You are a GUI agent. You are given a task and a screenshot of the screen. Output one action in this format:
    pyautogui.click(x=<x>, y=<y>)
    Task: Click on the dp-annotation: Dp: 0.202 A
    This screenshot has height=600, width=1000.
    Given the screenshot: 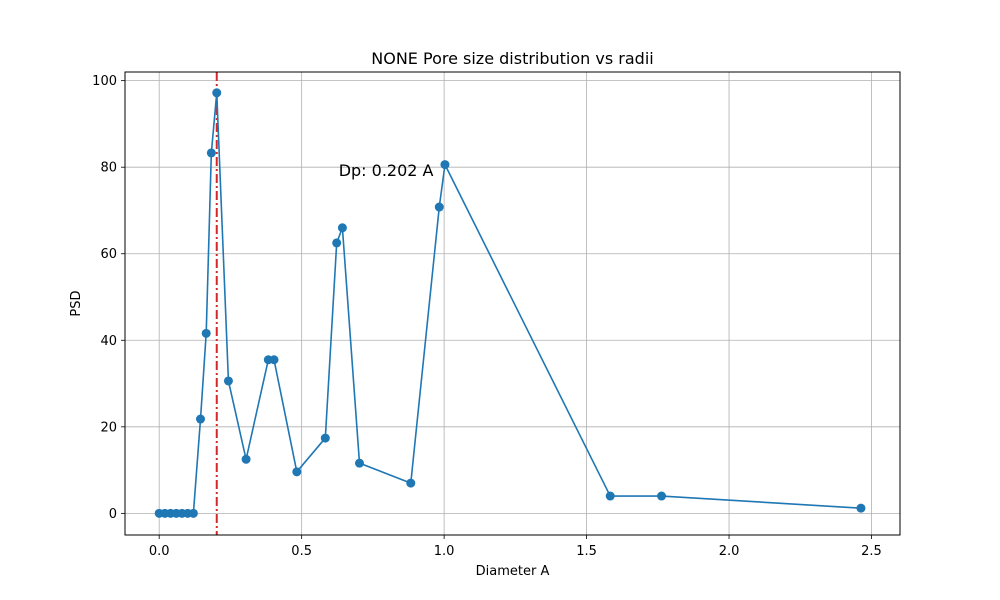 What is the action you would take?
    pyautogui.click(x=386, y=170)
    